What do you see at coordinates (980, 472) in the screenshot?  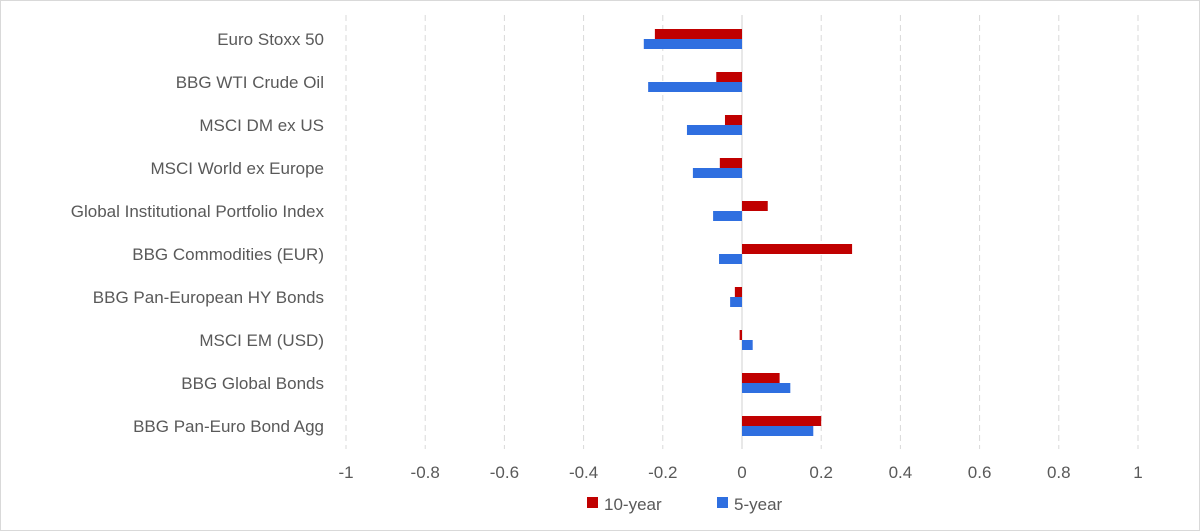 I see `x-tick-label: 0.6` at bounding box center [980, 472].